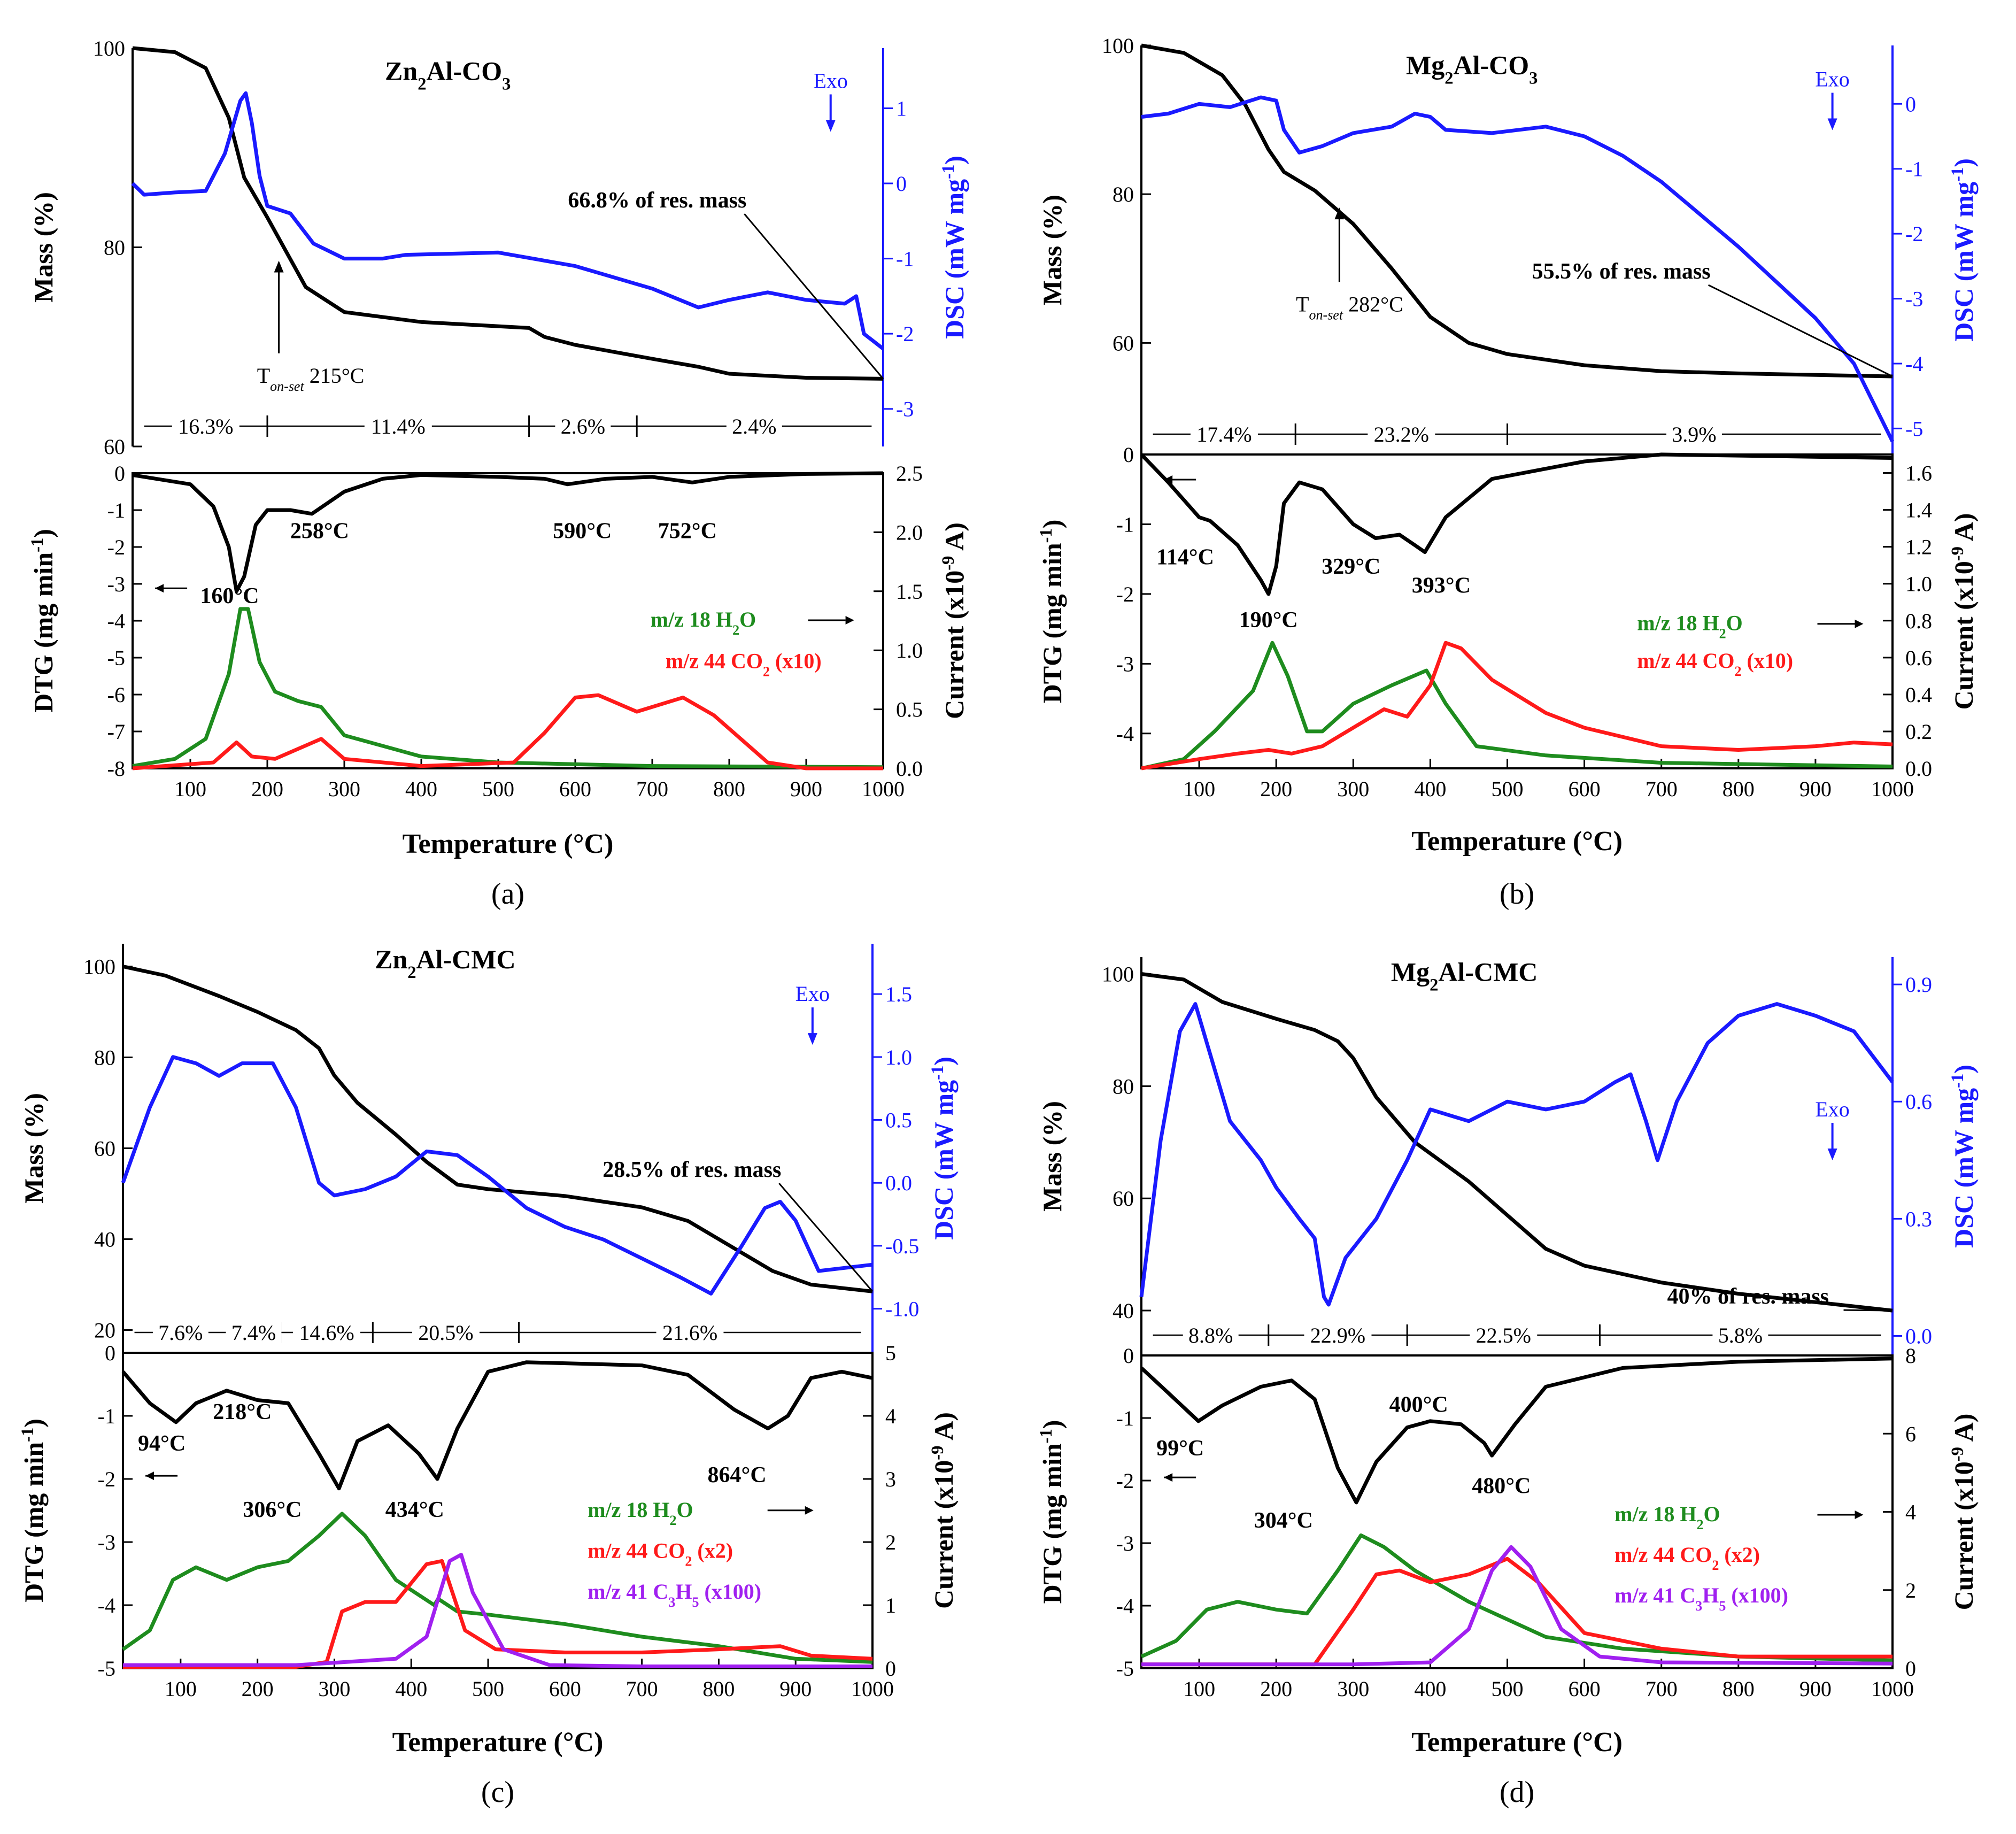 The width and height of the screenshot is (2016, 1834). I want to click on current-tick-label: 0.6, so click(1918, 658).